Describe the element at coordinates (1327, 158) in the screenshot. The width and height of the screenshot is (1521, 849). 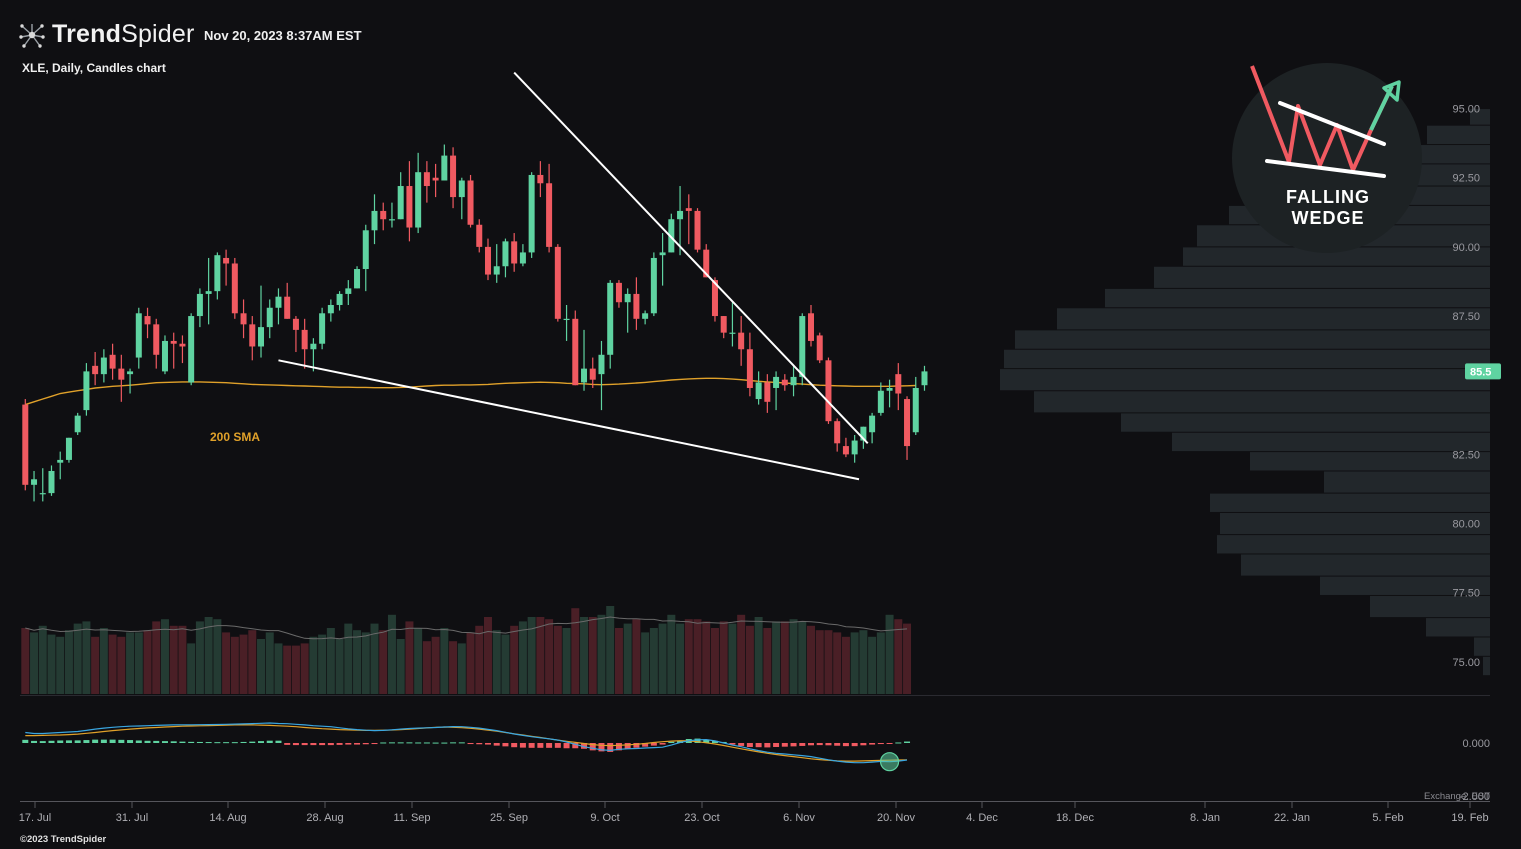
I see `callout-badge` at that location.